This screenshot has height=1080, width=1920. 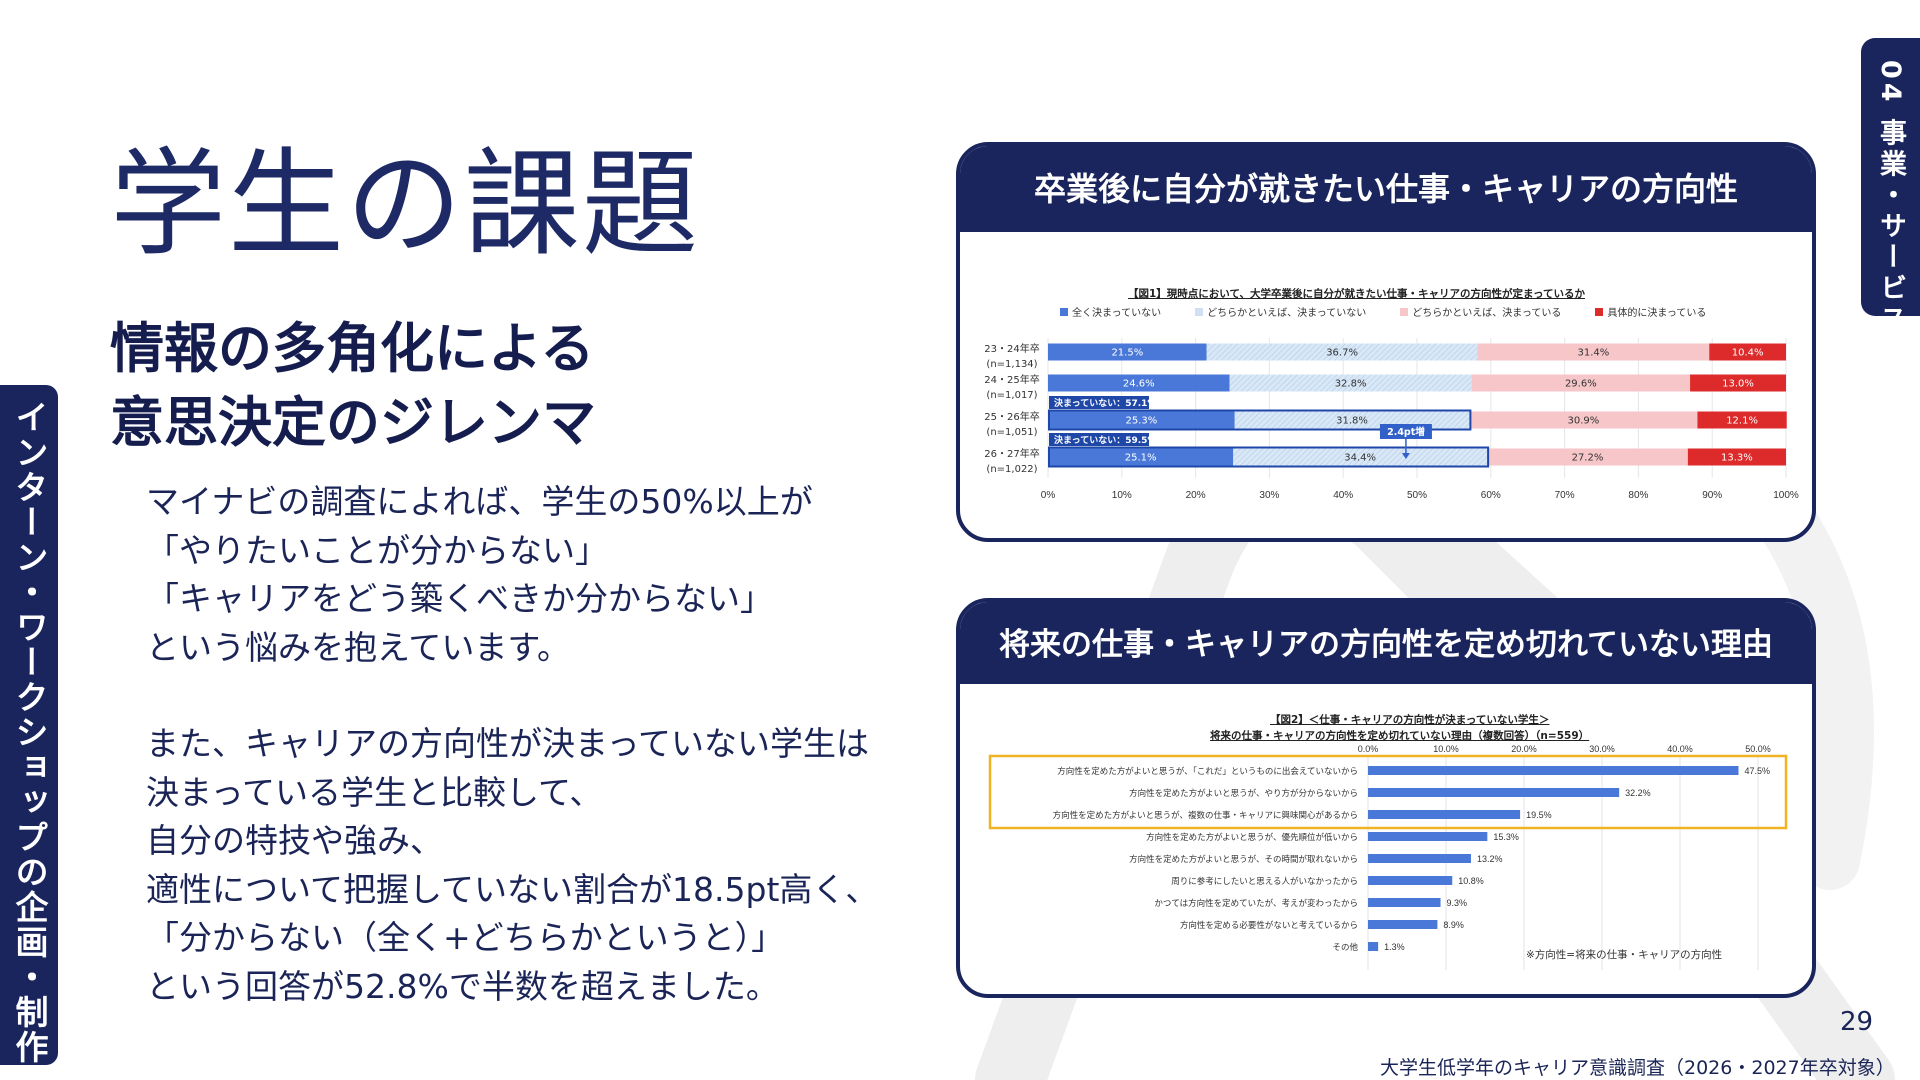 I want to click on data-label: 12.1%, so click(x=1742, y=421).